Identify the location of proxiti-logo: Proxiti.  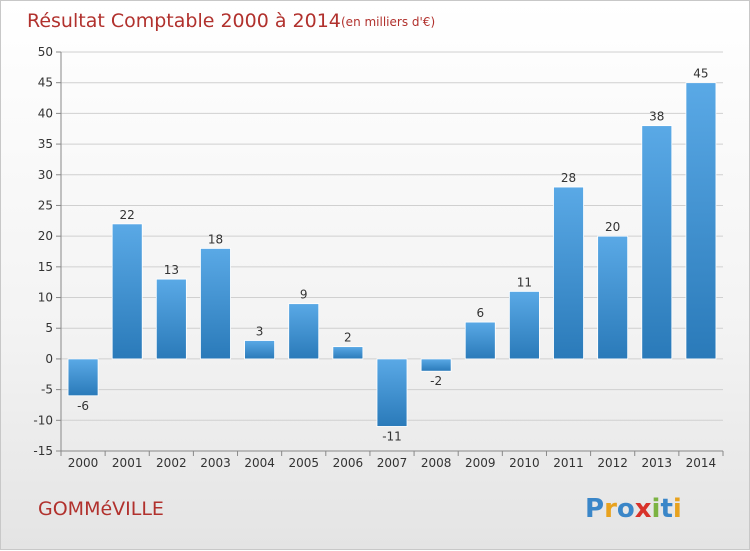
(633, 509).